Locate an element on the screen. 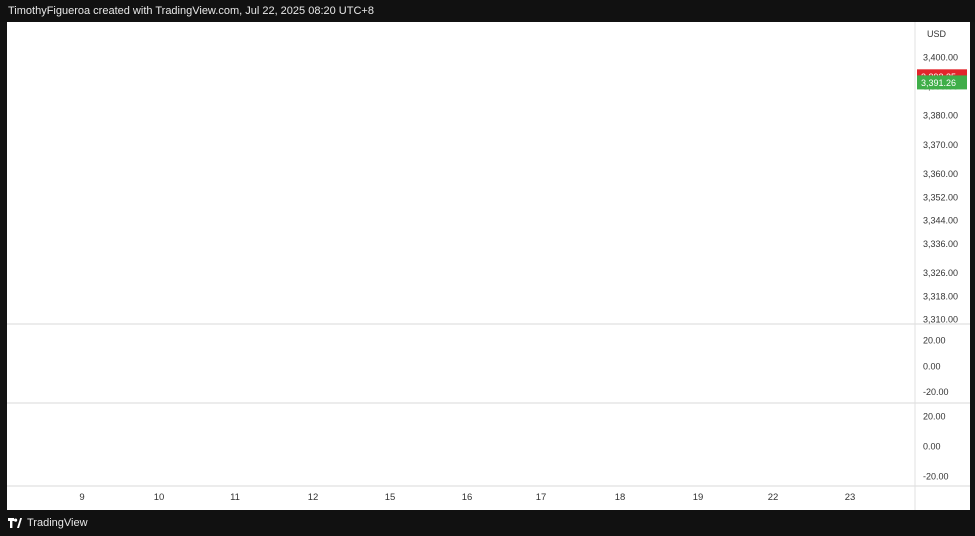 This screenshot has height=536, width=975. price-tag-box is located at coordinates (942, 82).